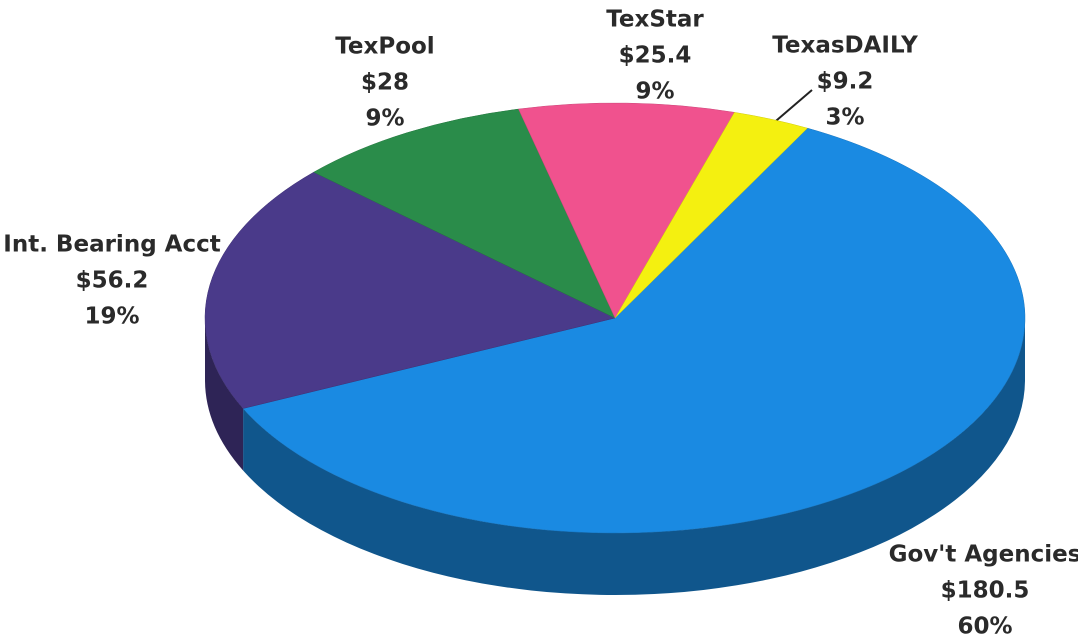  Describe the element at coordinates (111, 317) in the screenshot. I see `slice-percent-label: 19%` at that location.